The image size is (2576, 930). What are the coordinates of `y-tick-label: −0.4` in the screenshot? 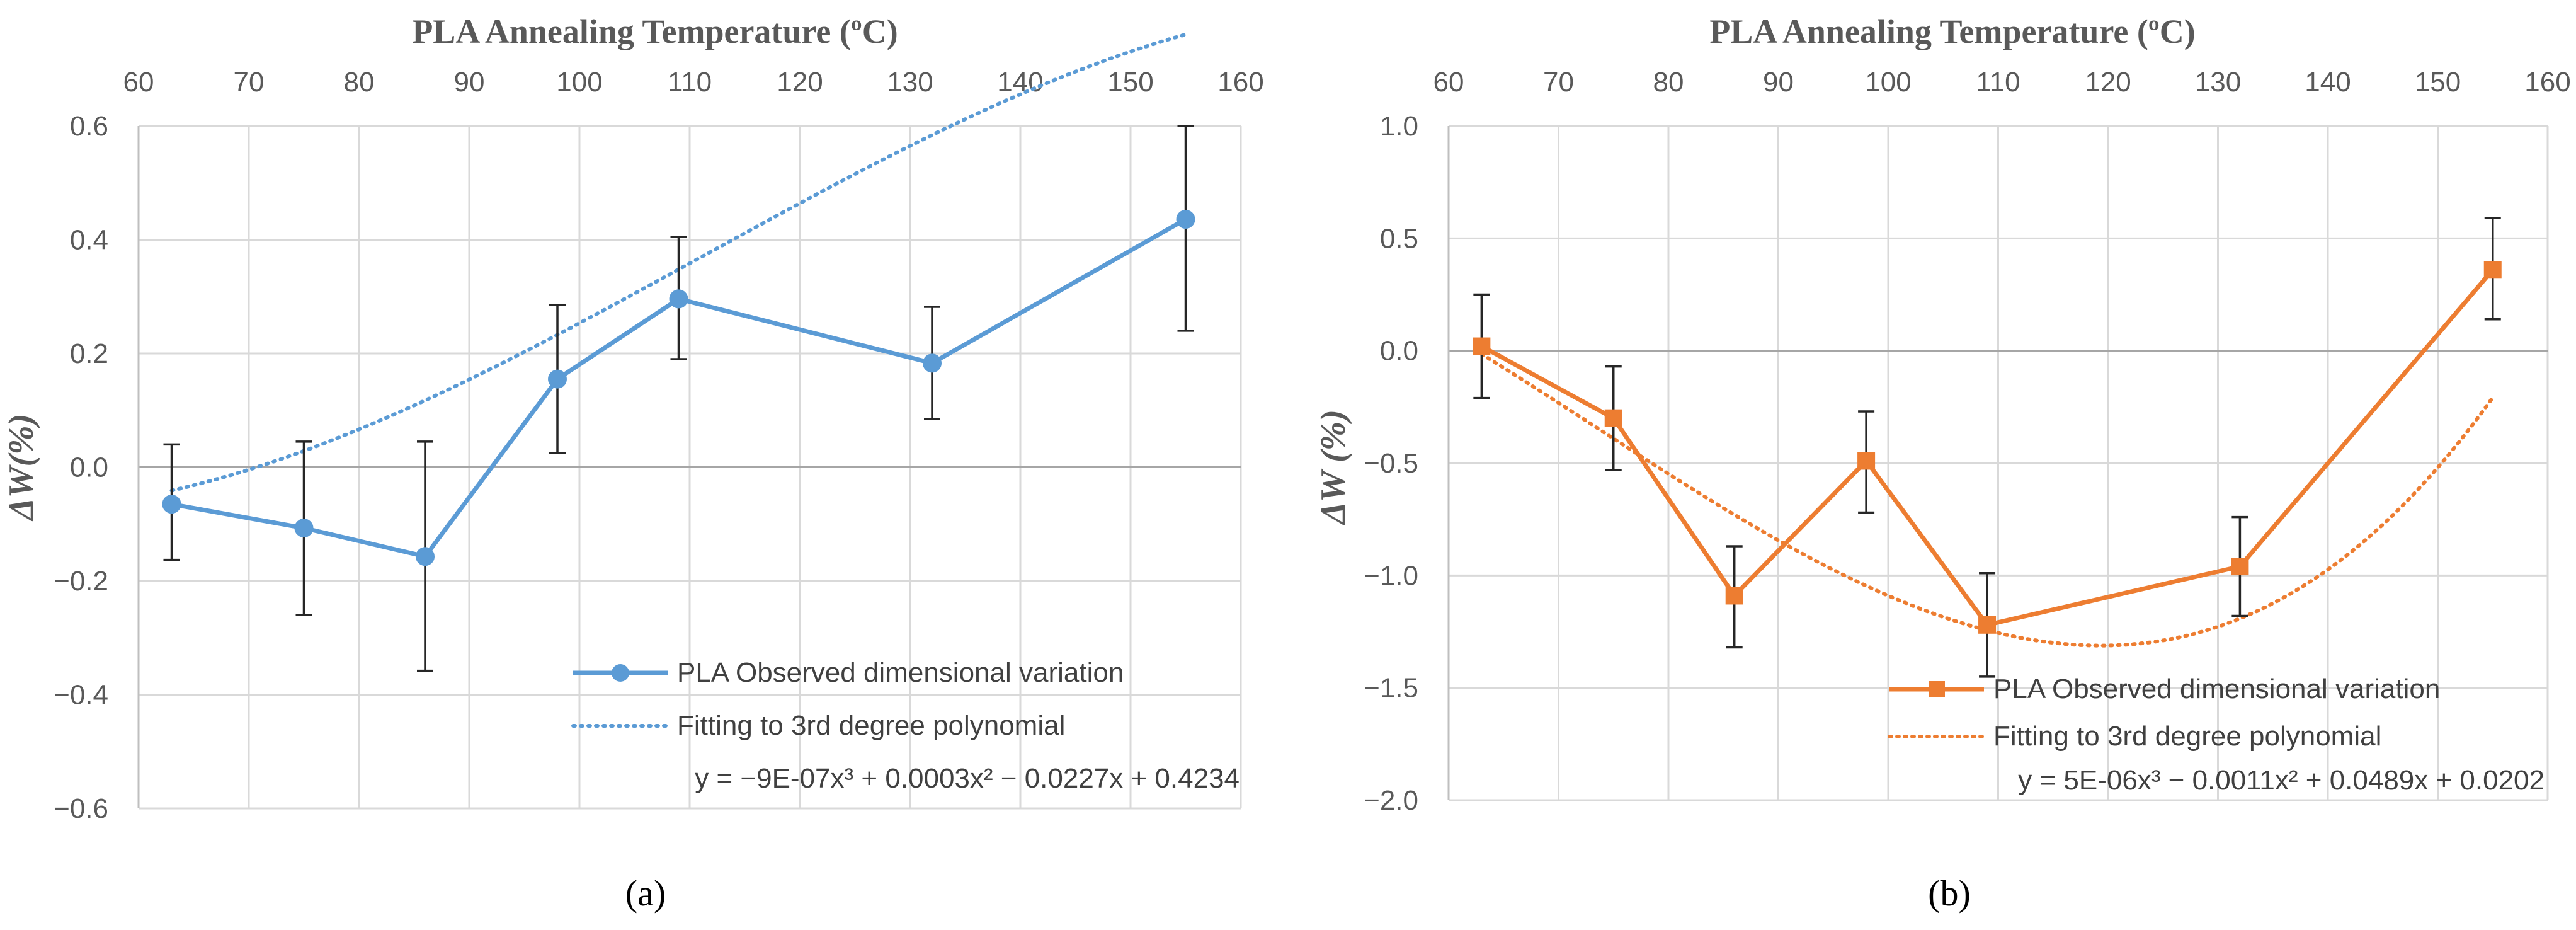 It's located at (81, 695).